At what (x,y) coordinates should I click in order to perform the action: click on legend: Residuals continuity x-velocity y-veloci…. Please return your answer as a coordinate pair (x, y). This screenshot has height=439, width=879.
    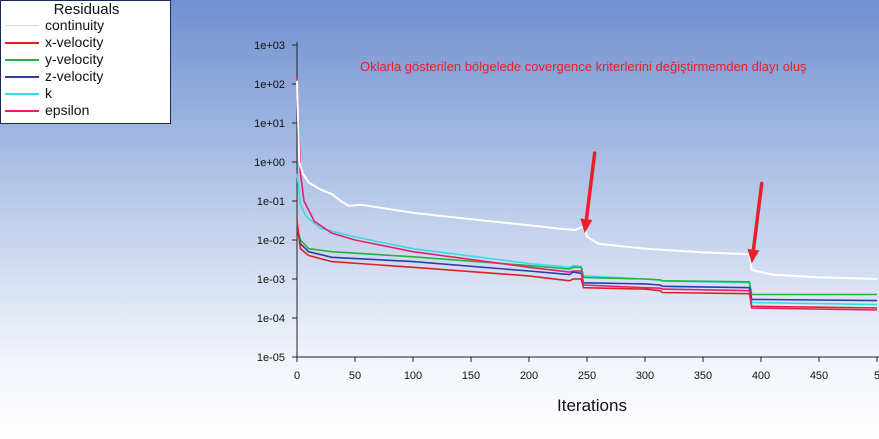
    Looking at the image, I should click on (85, 62).